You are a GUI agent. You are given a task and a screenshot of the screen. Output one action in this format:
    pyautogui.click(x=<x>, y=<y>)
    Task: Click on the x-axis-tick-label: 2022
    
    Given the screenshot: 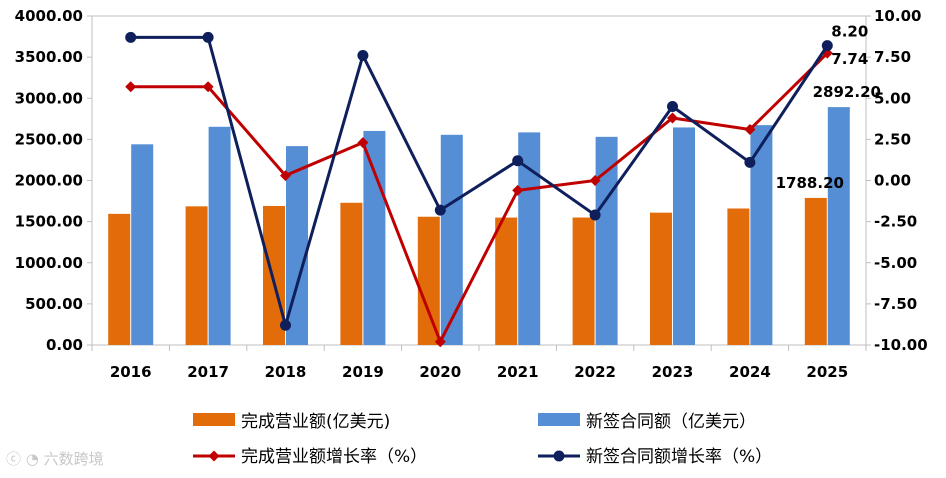 What is the action you would take?
    pyautogui.click(x=595, y=372)
    